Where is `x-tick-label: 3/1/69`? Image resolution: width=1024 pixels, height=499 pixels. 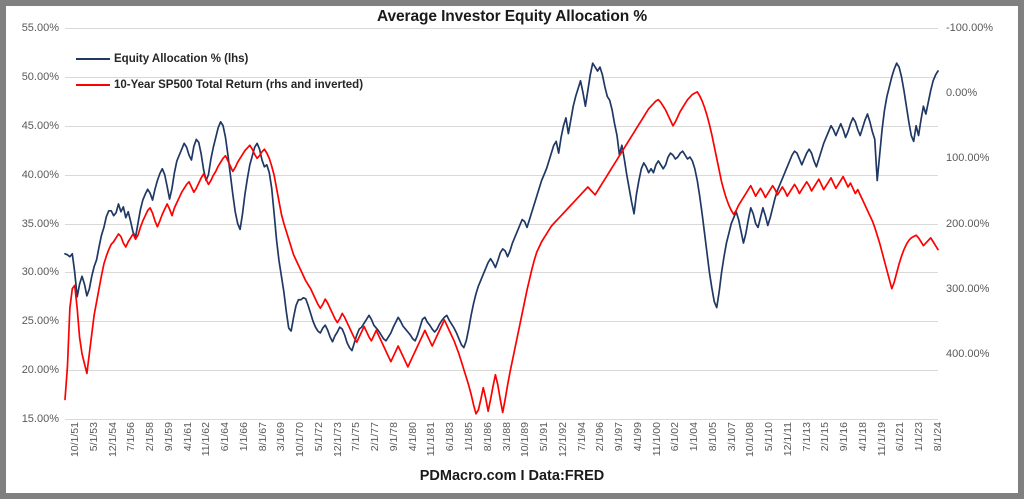 x-tick-label: 3/1/69 is located at coordinates (281, 437).